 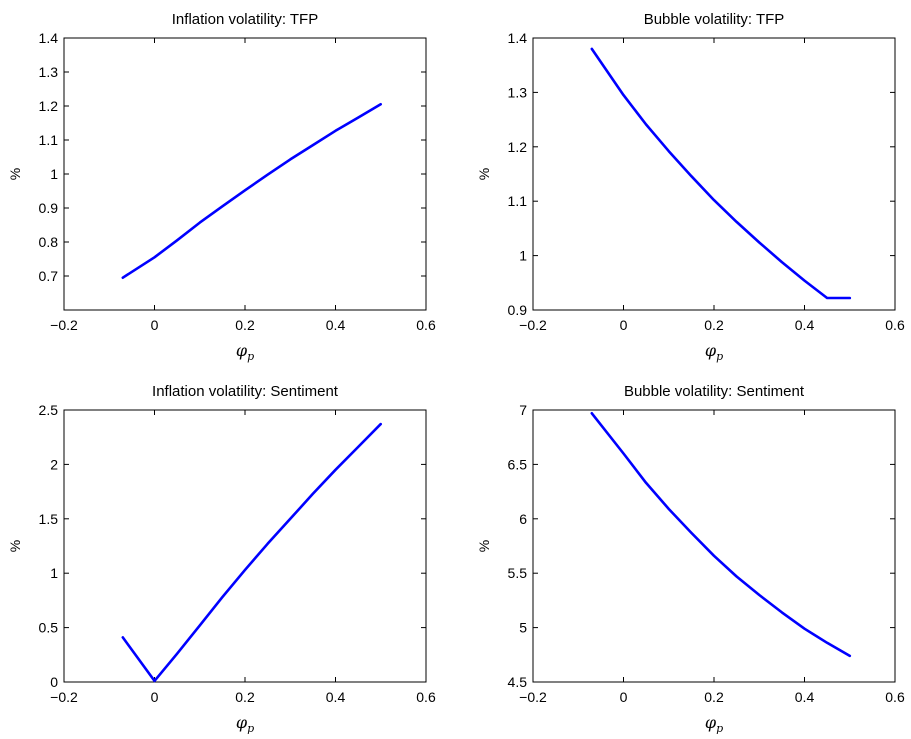 What do you see at coordinates (49, 519) in the screenshot?
I see `y-tick-label: 1.5` at bounding box center [49, 519].